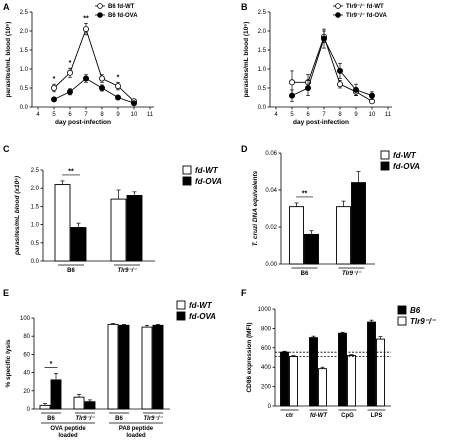 This screenshot has width=474, height=444. Describe the element at coordinates (24, 89) in the screenshot. I see `y-tick-label-a: 0.5` at that location.